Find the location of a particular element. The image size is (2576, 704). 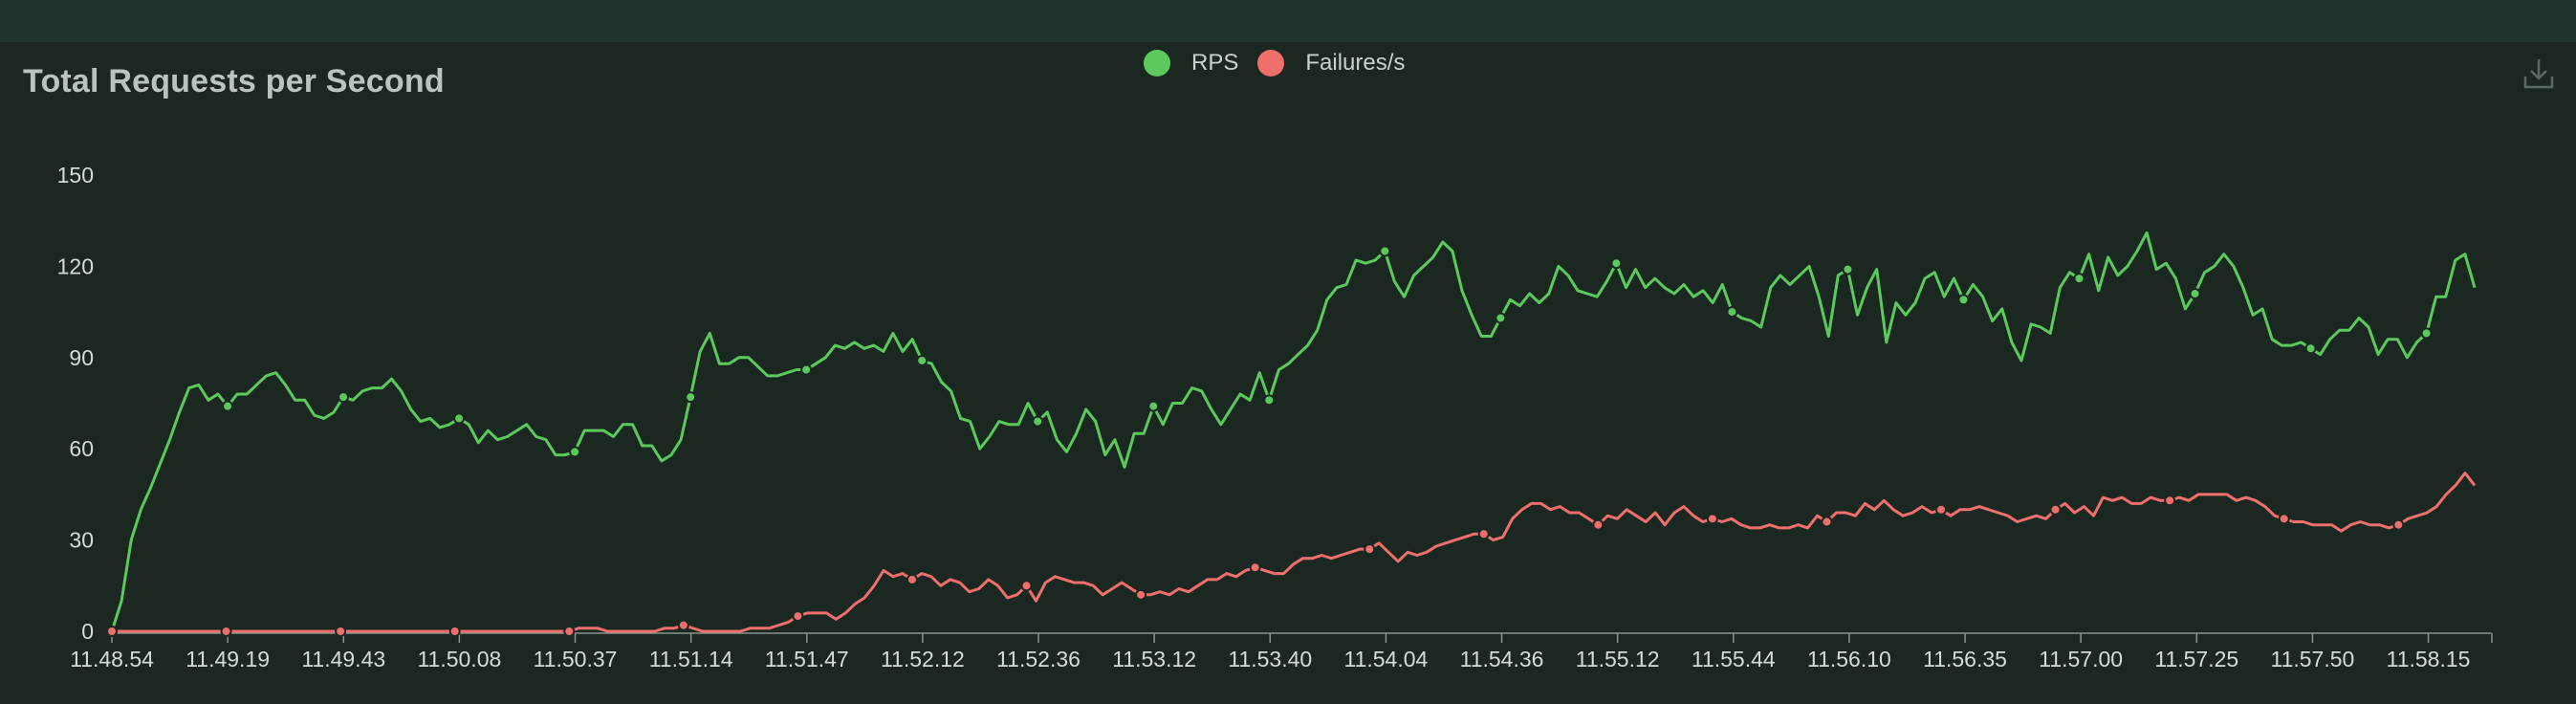

y-tick-label: 60 is located at coordinates (81, 448).